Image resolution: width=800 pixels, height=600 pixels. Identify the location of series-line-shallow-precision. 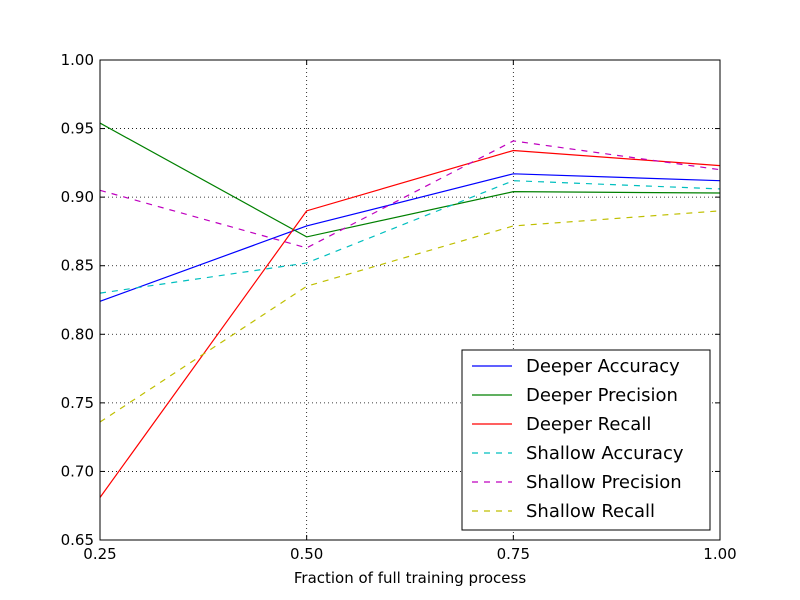
(410, 194).